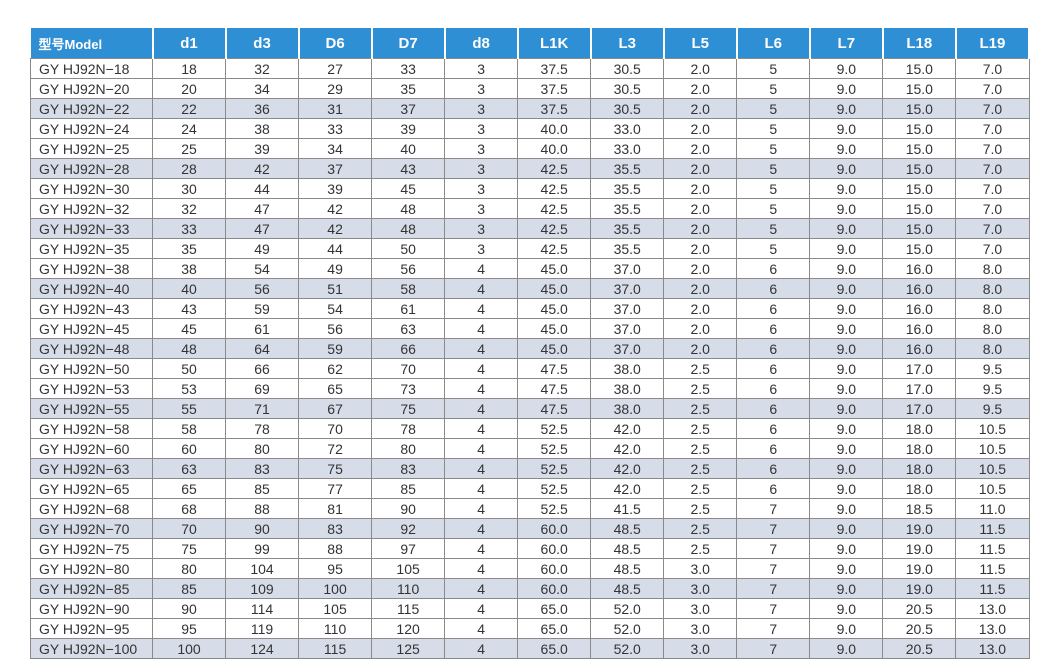 This screenshot has height=671, width=1053. I want to click on value-cell: 41.5, so click(627, 508).